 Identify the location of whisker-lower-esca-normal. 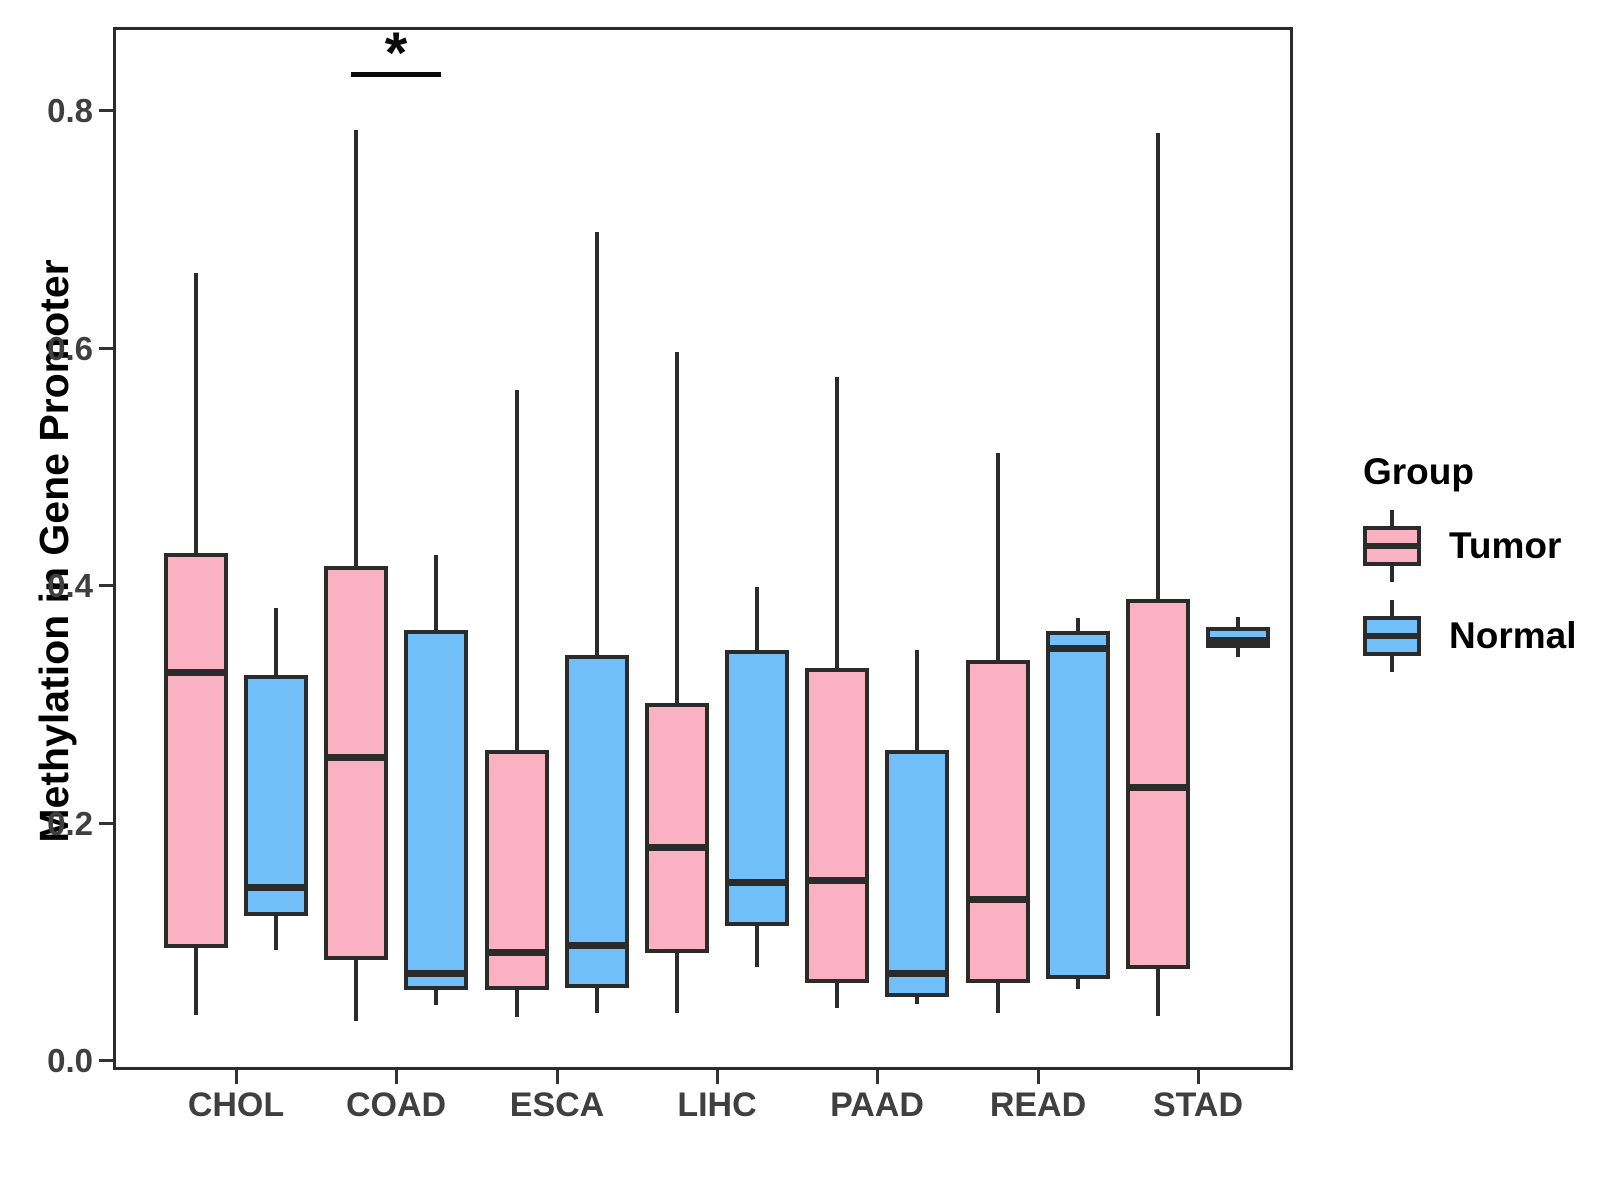
(597, 1000).